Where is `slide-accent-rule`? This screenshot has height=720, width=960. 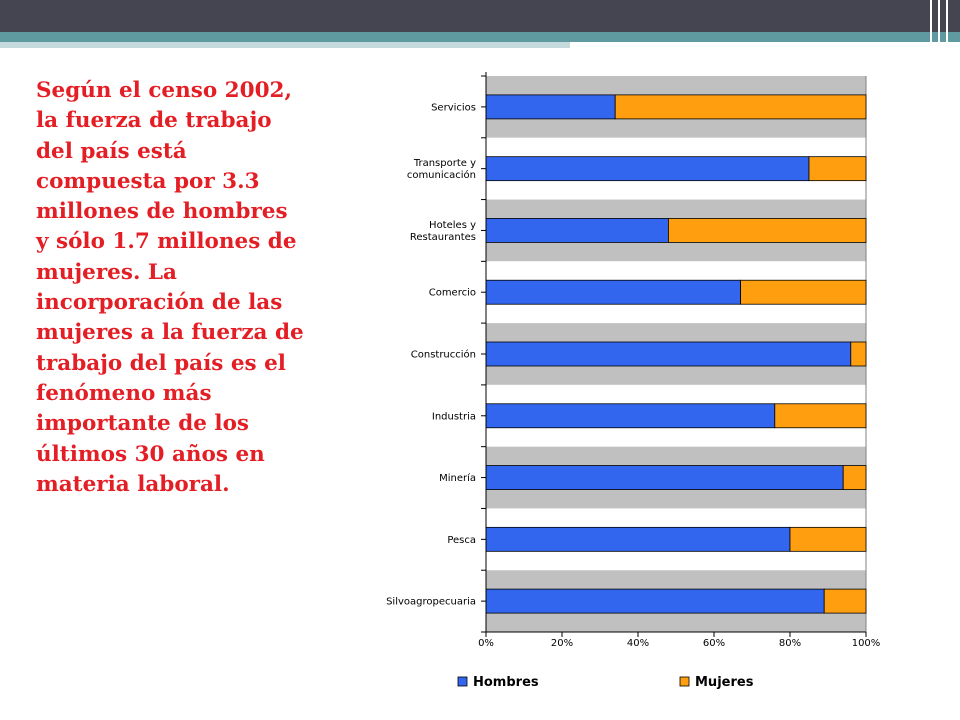 slide-accent-rule is located at coordinates (730, 44).